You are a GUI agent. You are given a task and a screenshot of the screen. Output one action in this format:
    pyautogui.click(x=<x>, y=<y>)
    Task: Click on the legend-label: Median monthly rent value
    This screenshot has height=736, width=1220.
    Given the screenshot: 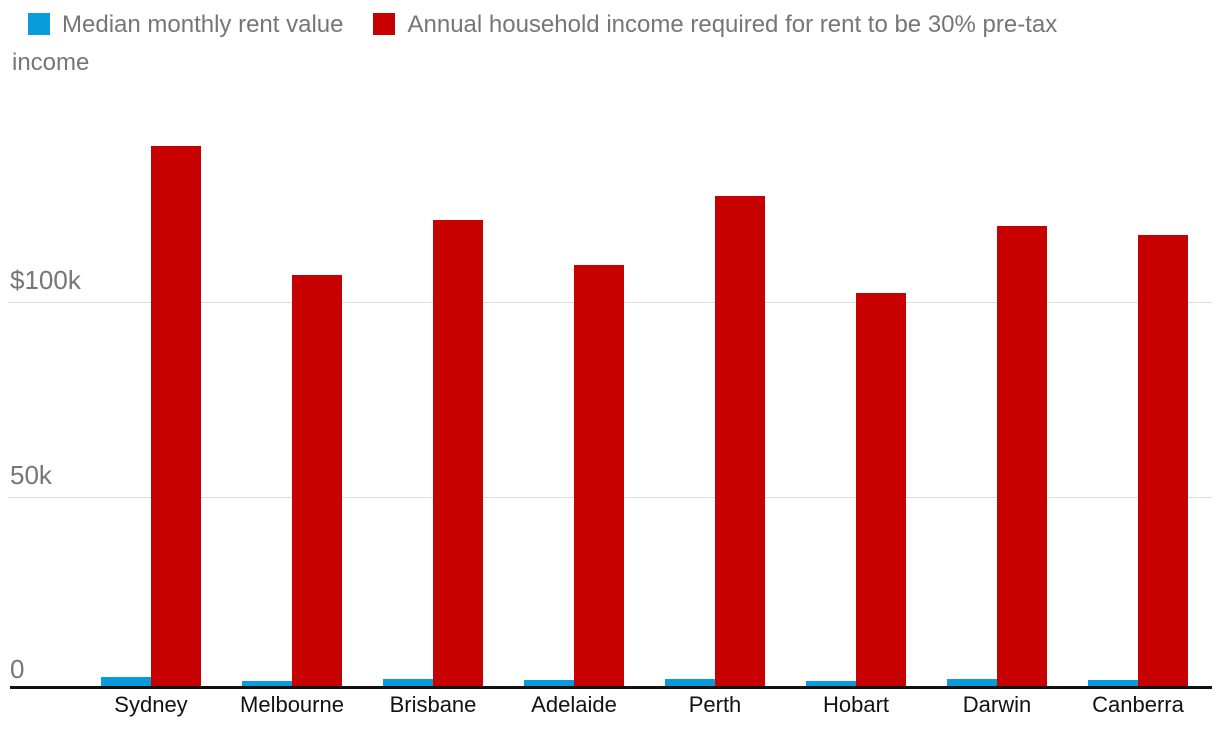 What is the action you would take?
    pyautogui.click(x=203, y=24)
    